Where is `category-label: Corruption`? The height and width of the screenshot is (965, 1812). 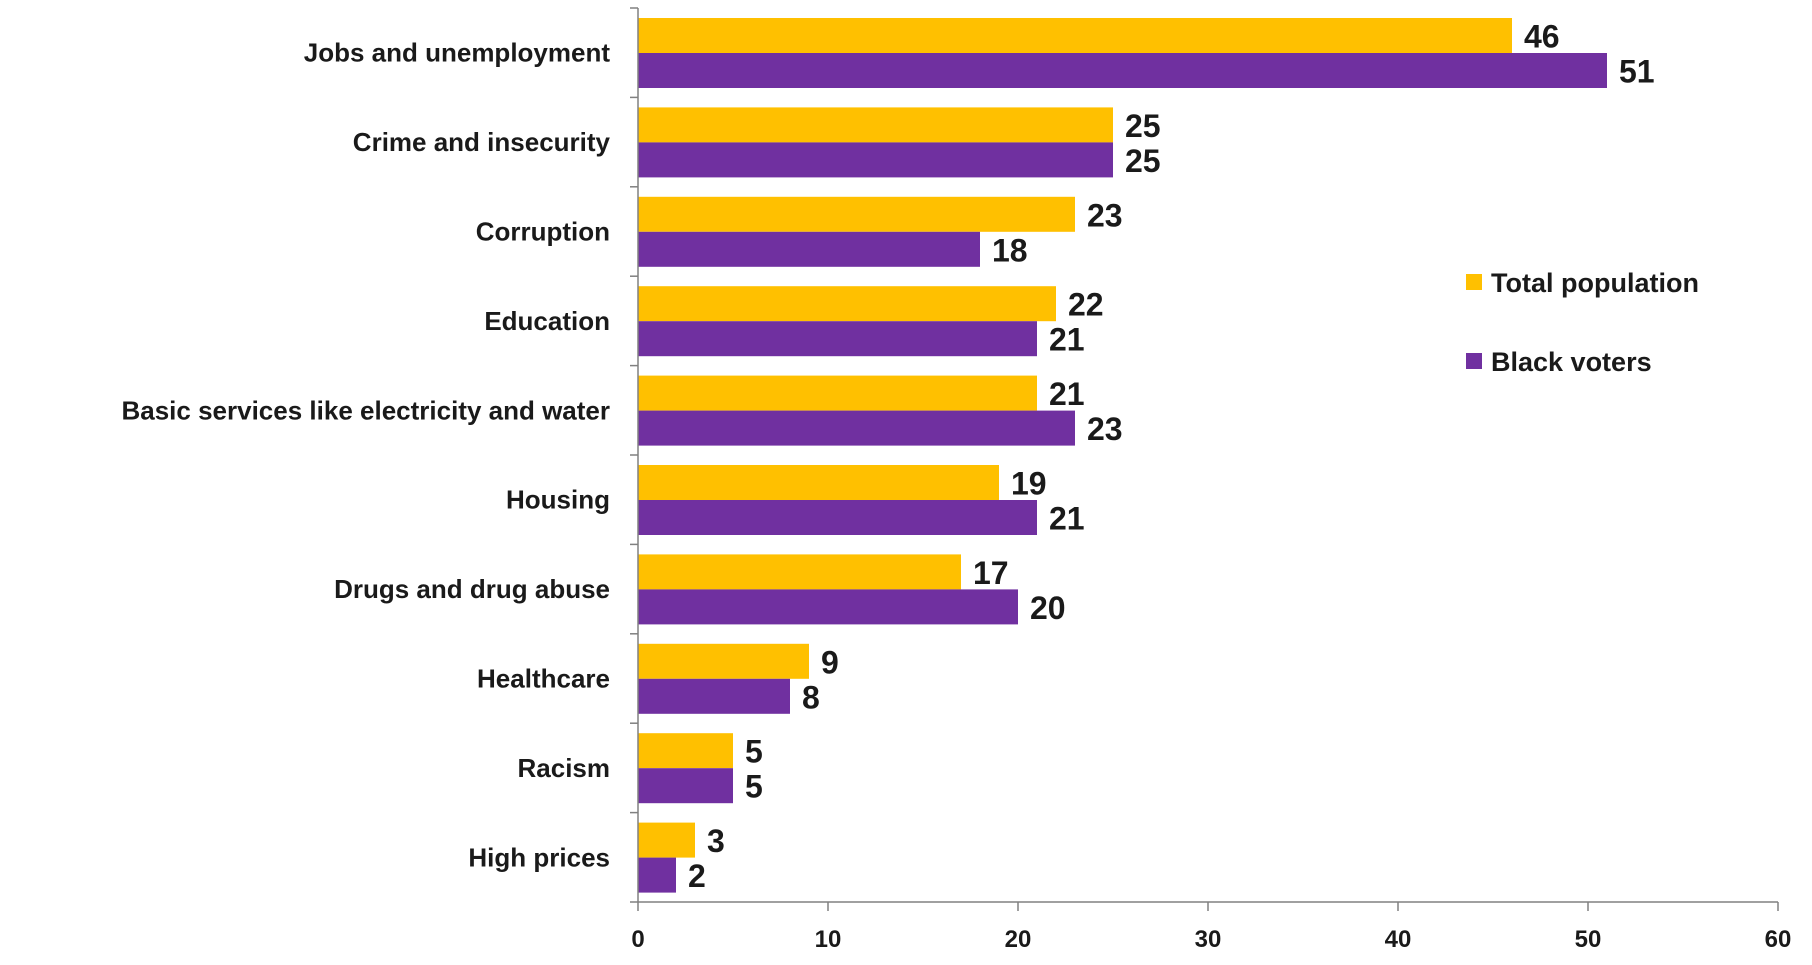
category-label: Corruption is located at coordinates (543, 232).